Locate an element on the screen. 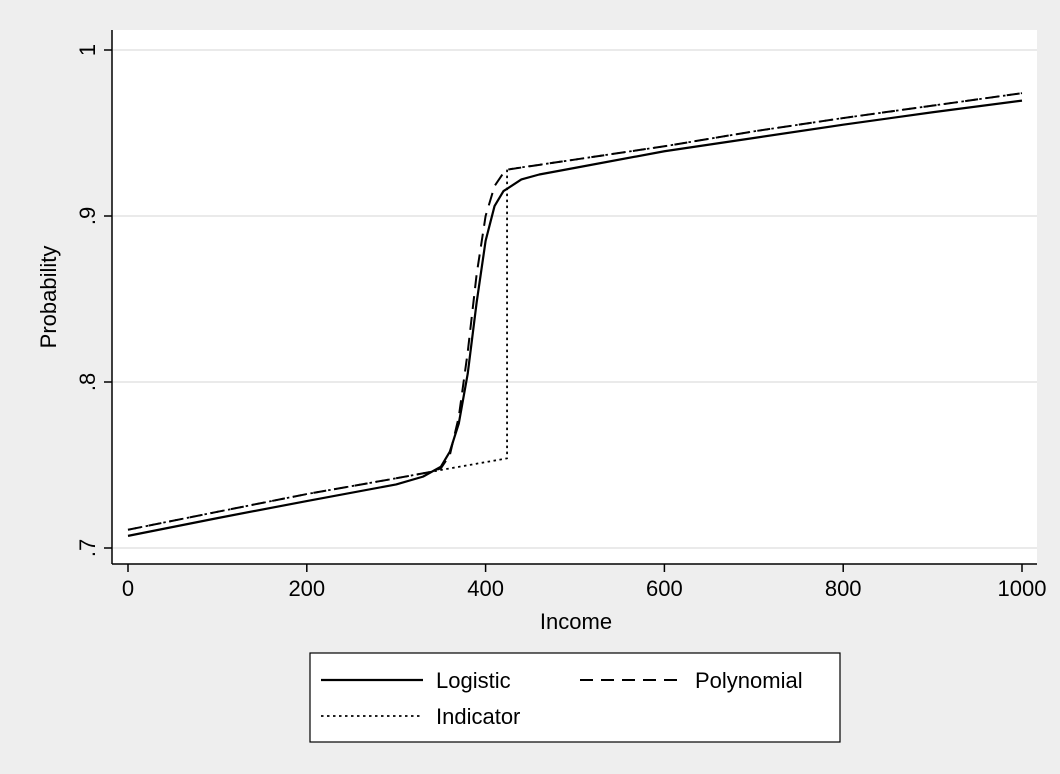  x-tick-label: 0 is located at coordinates (128, 588).